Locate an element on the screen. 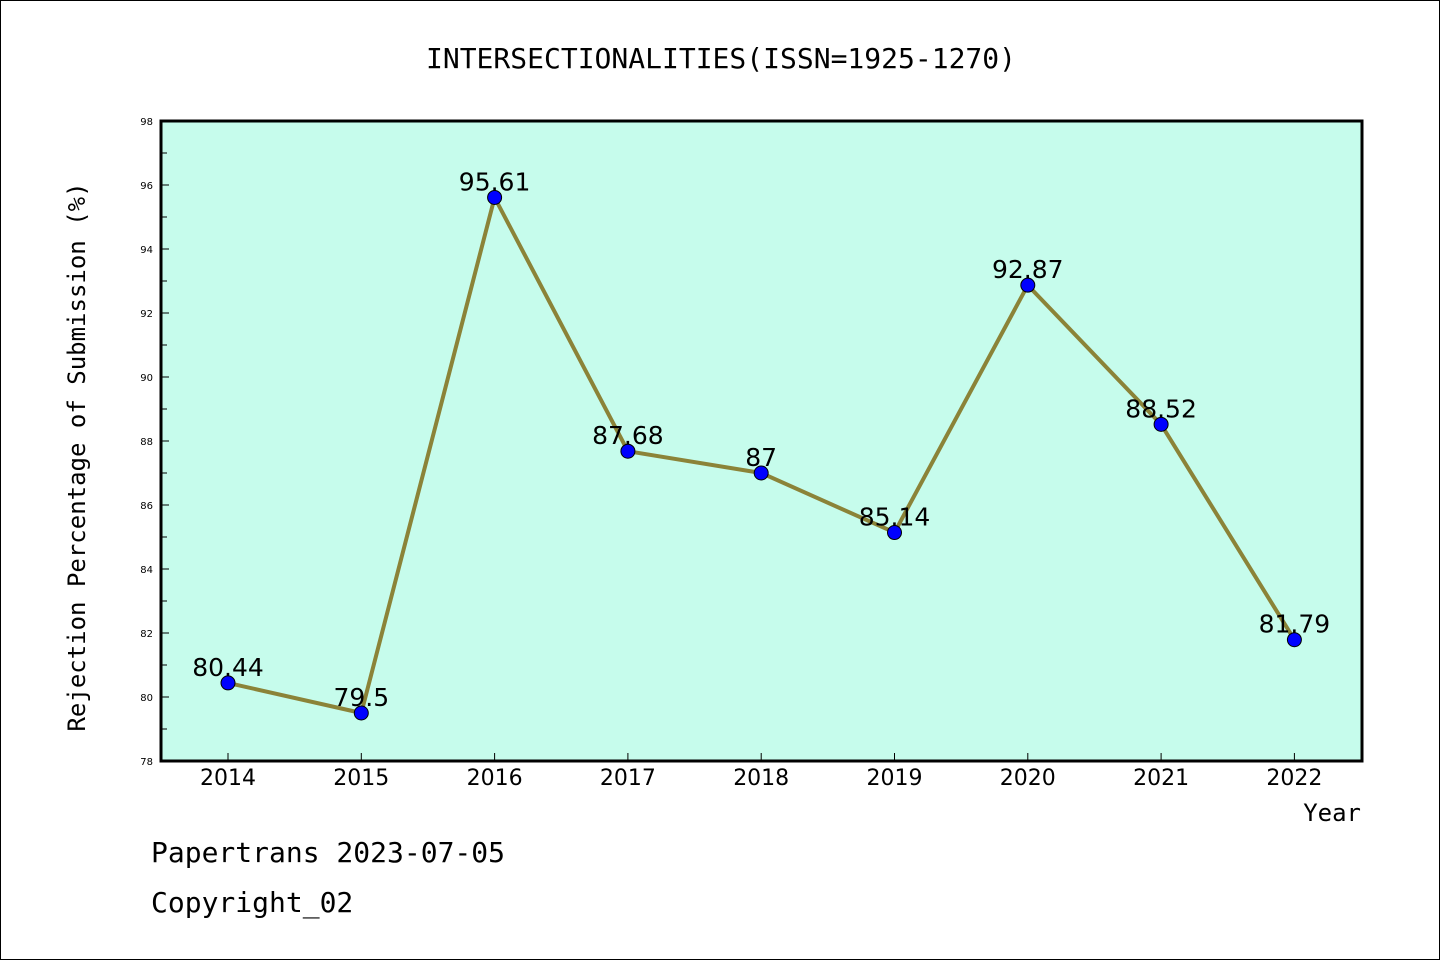 This screenshot has height=960, width=1440. y-tick-label: 78 is located at coordinates (146, 762).